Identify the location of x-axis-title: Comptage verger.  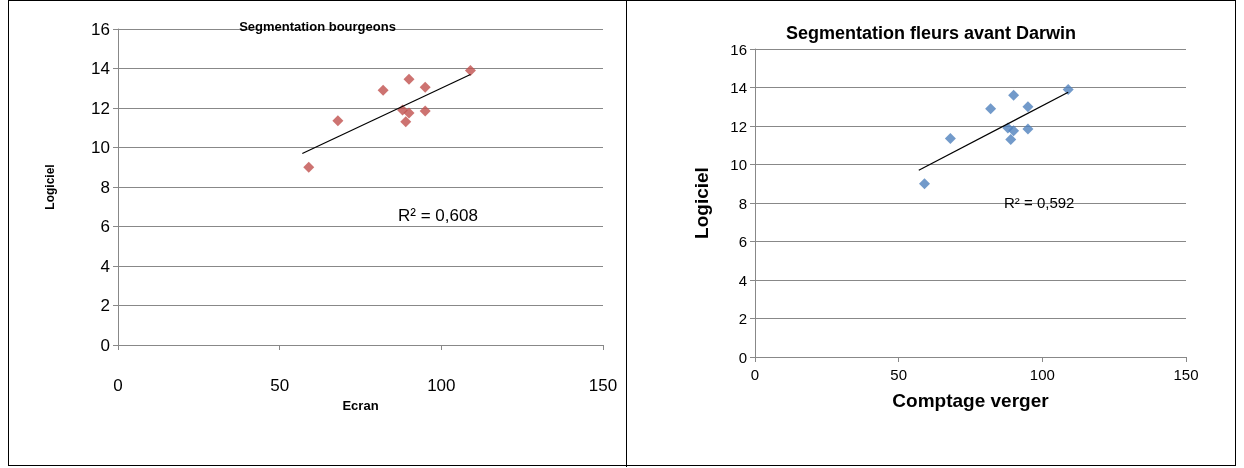
(971, 400).